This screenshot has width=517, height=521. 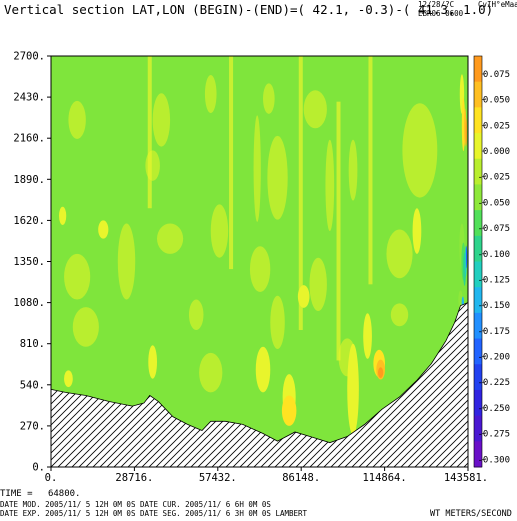 What do you see at coordinates (29, 139) in the screenshot?
I see `y-tick-label-8: 2160.` at bounding box center [29, 139].